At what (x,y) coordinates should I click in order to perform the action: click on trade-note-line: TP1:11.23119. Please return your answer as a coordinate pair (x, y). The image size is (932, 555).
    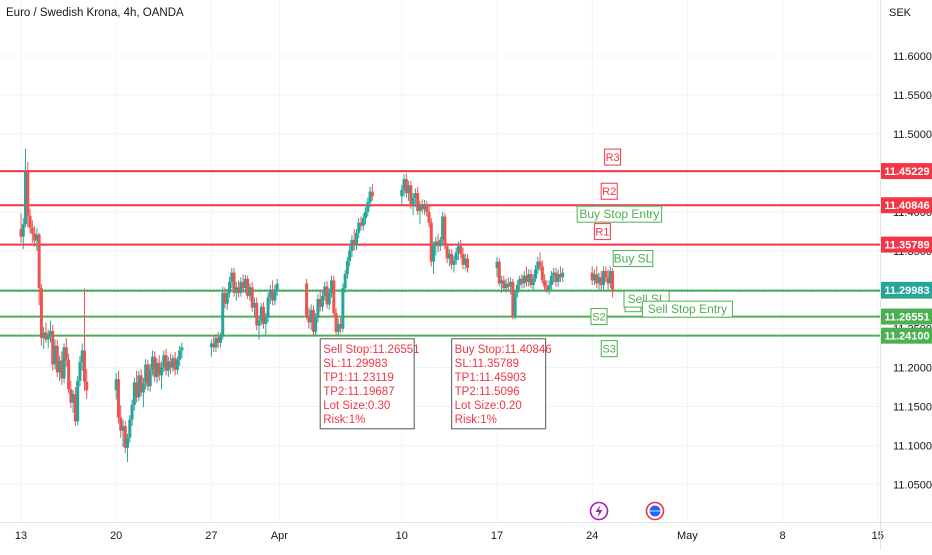
    Looking at the image, I should click on (358, 378).